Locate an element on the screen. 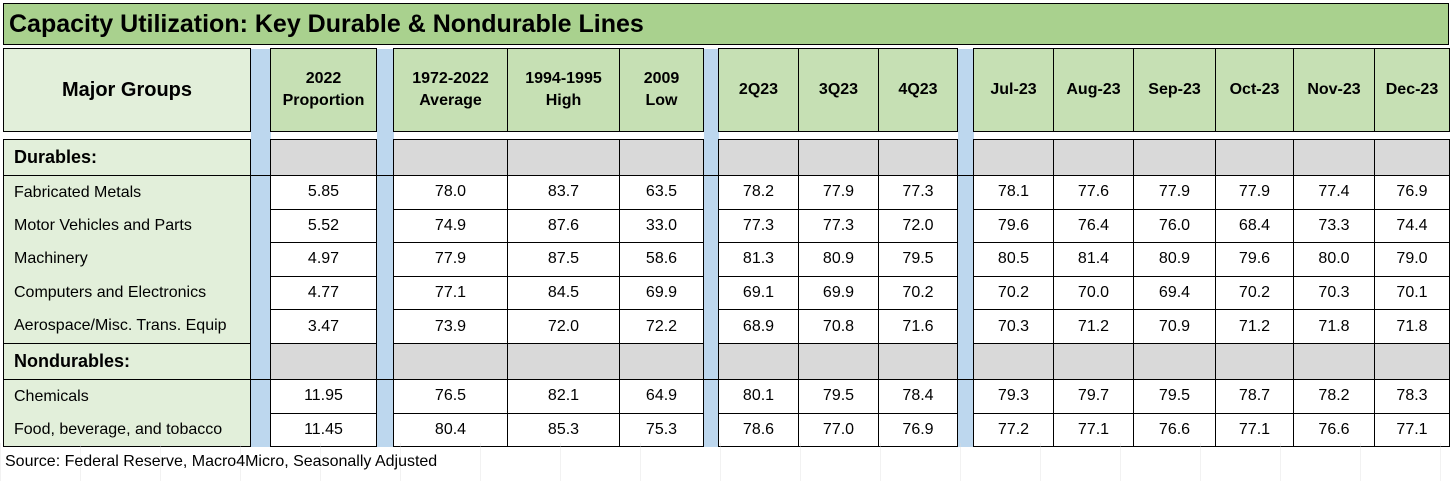 This screenshot has height=481, width=1456. value-cell: 11.45 is located at coordinates (323, 430).